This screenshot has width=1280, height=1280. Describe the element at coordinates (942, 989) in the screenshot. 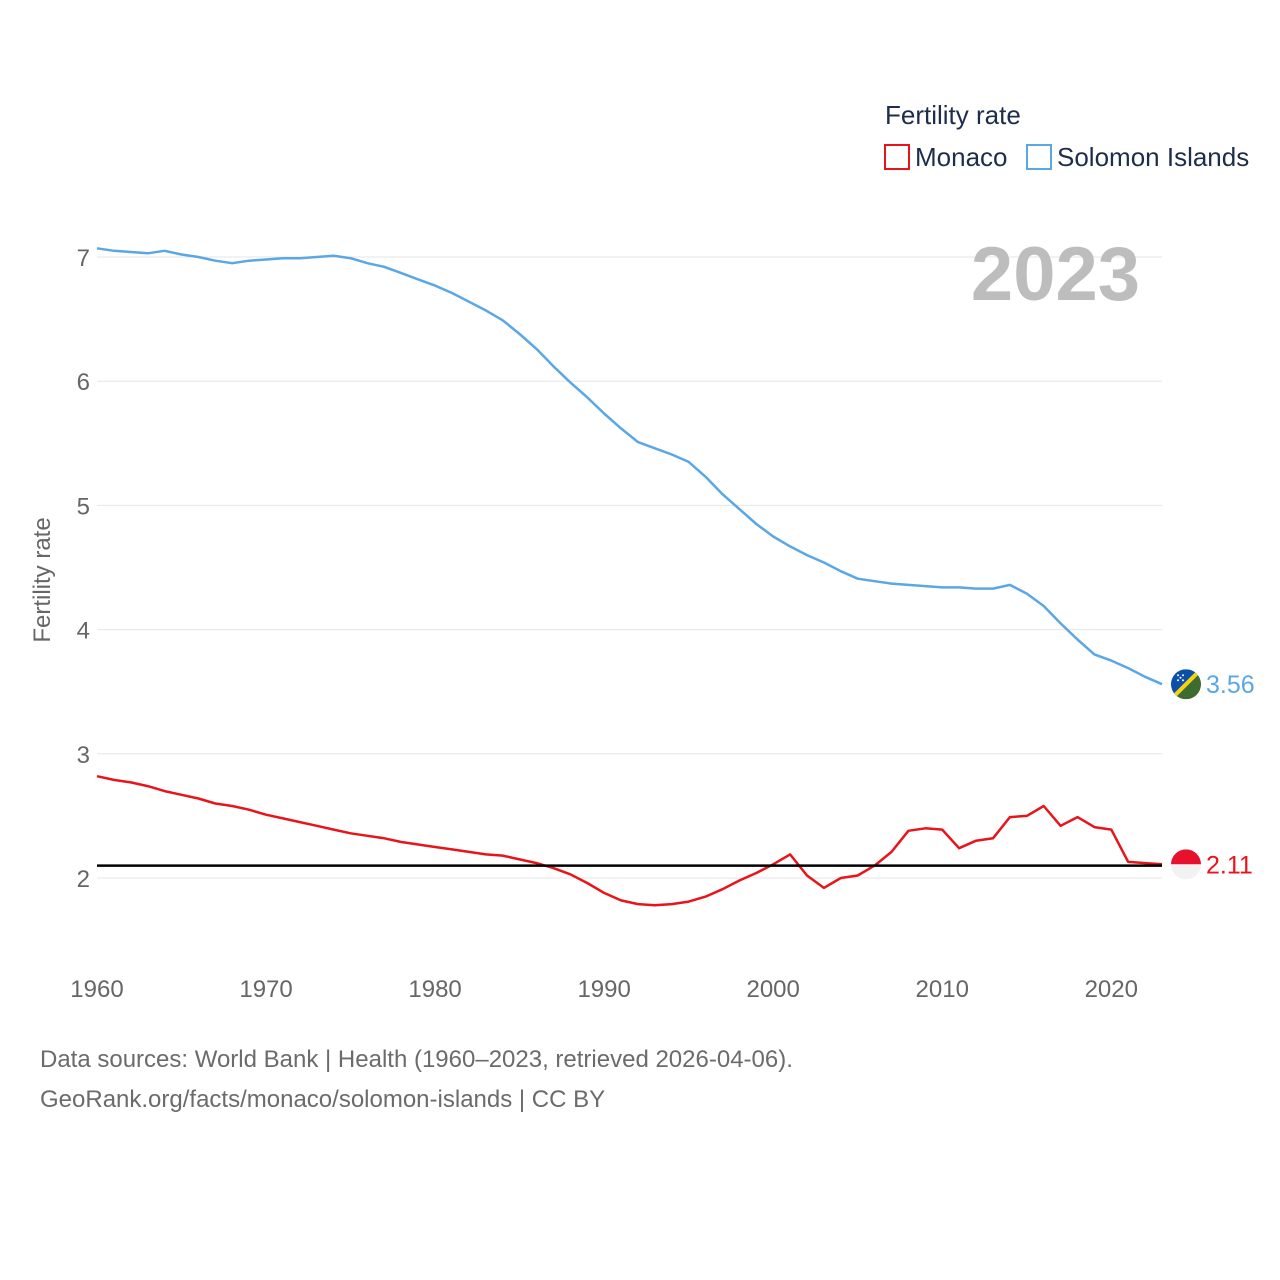

I see `x-tick-label: 2010` at that location.